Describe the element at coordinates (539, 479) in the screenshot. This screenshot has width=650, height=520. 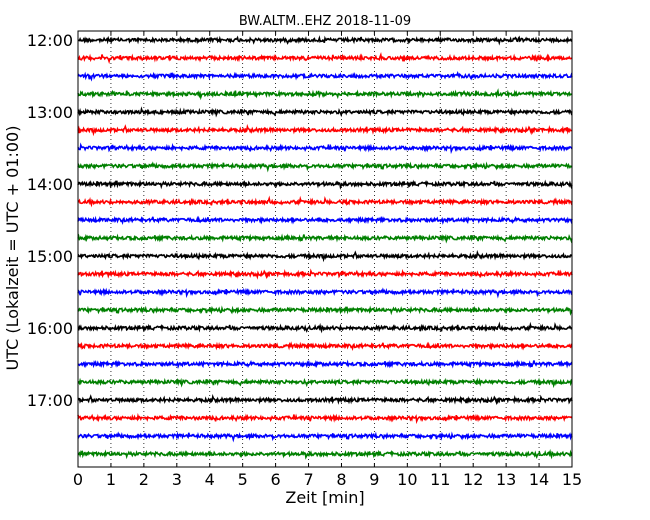
I see `x-tick-label: 14` at that location.